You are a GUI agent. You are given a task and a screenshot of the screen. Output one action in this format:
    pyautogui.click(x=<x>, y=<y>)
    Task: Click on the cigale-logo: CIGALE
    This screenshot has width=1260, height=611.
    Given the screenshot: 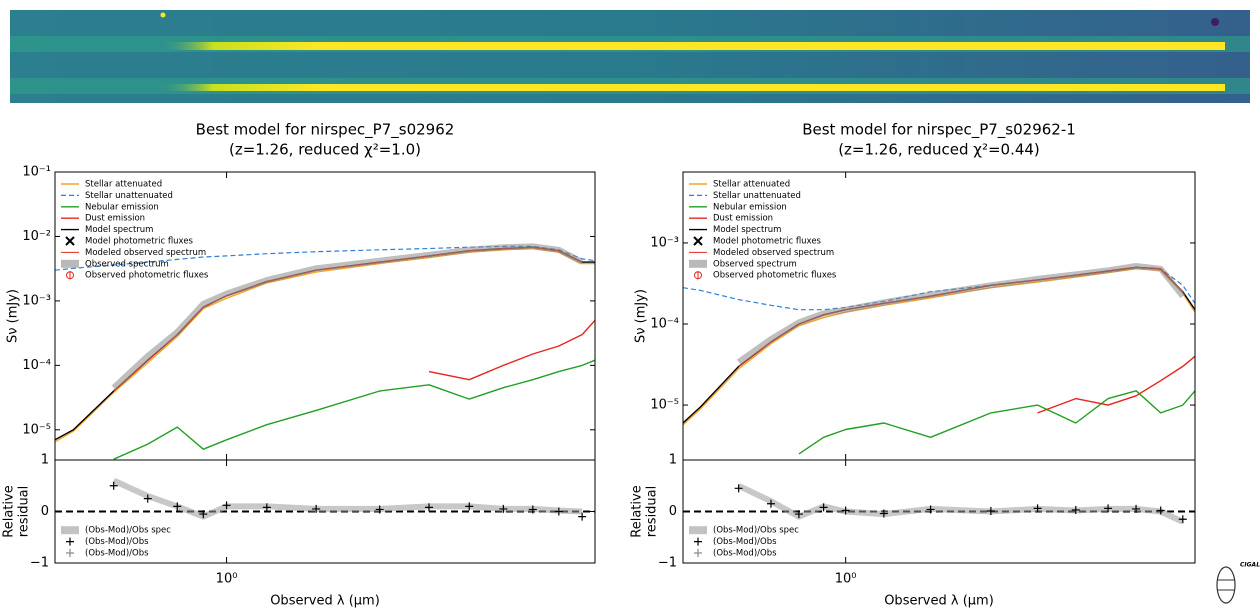 What is the action you would take?
    pyautogui.click(x=1238, y=583)
    